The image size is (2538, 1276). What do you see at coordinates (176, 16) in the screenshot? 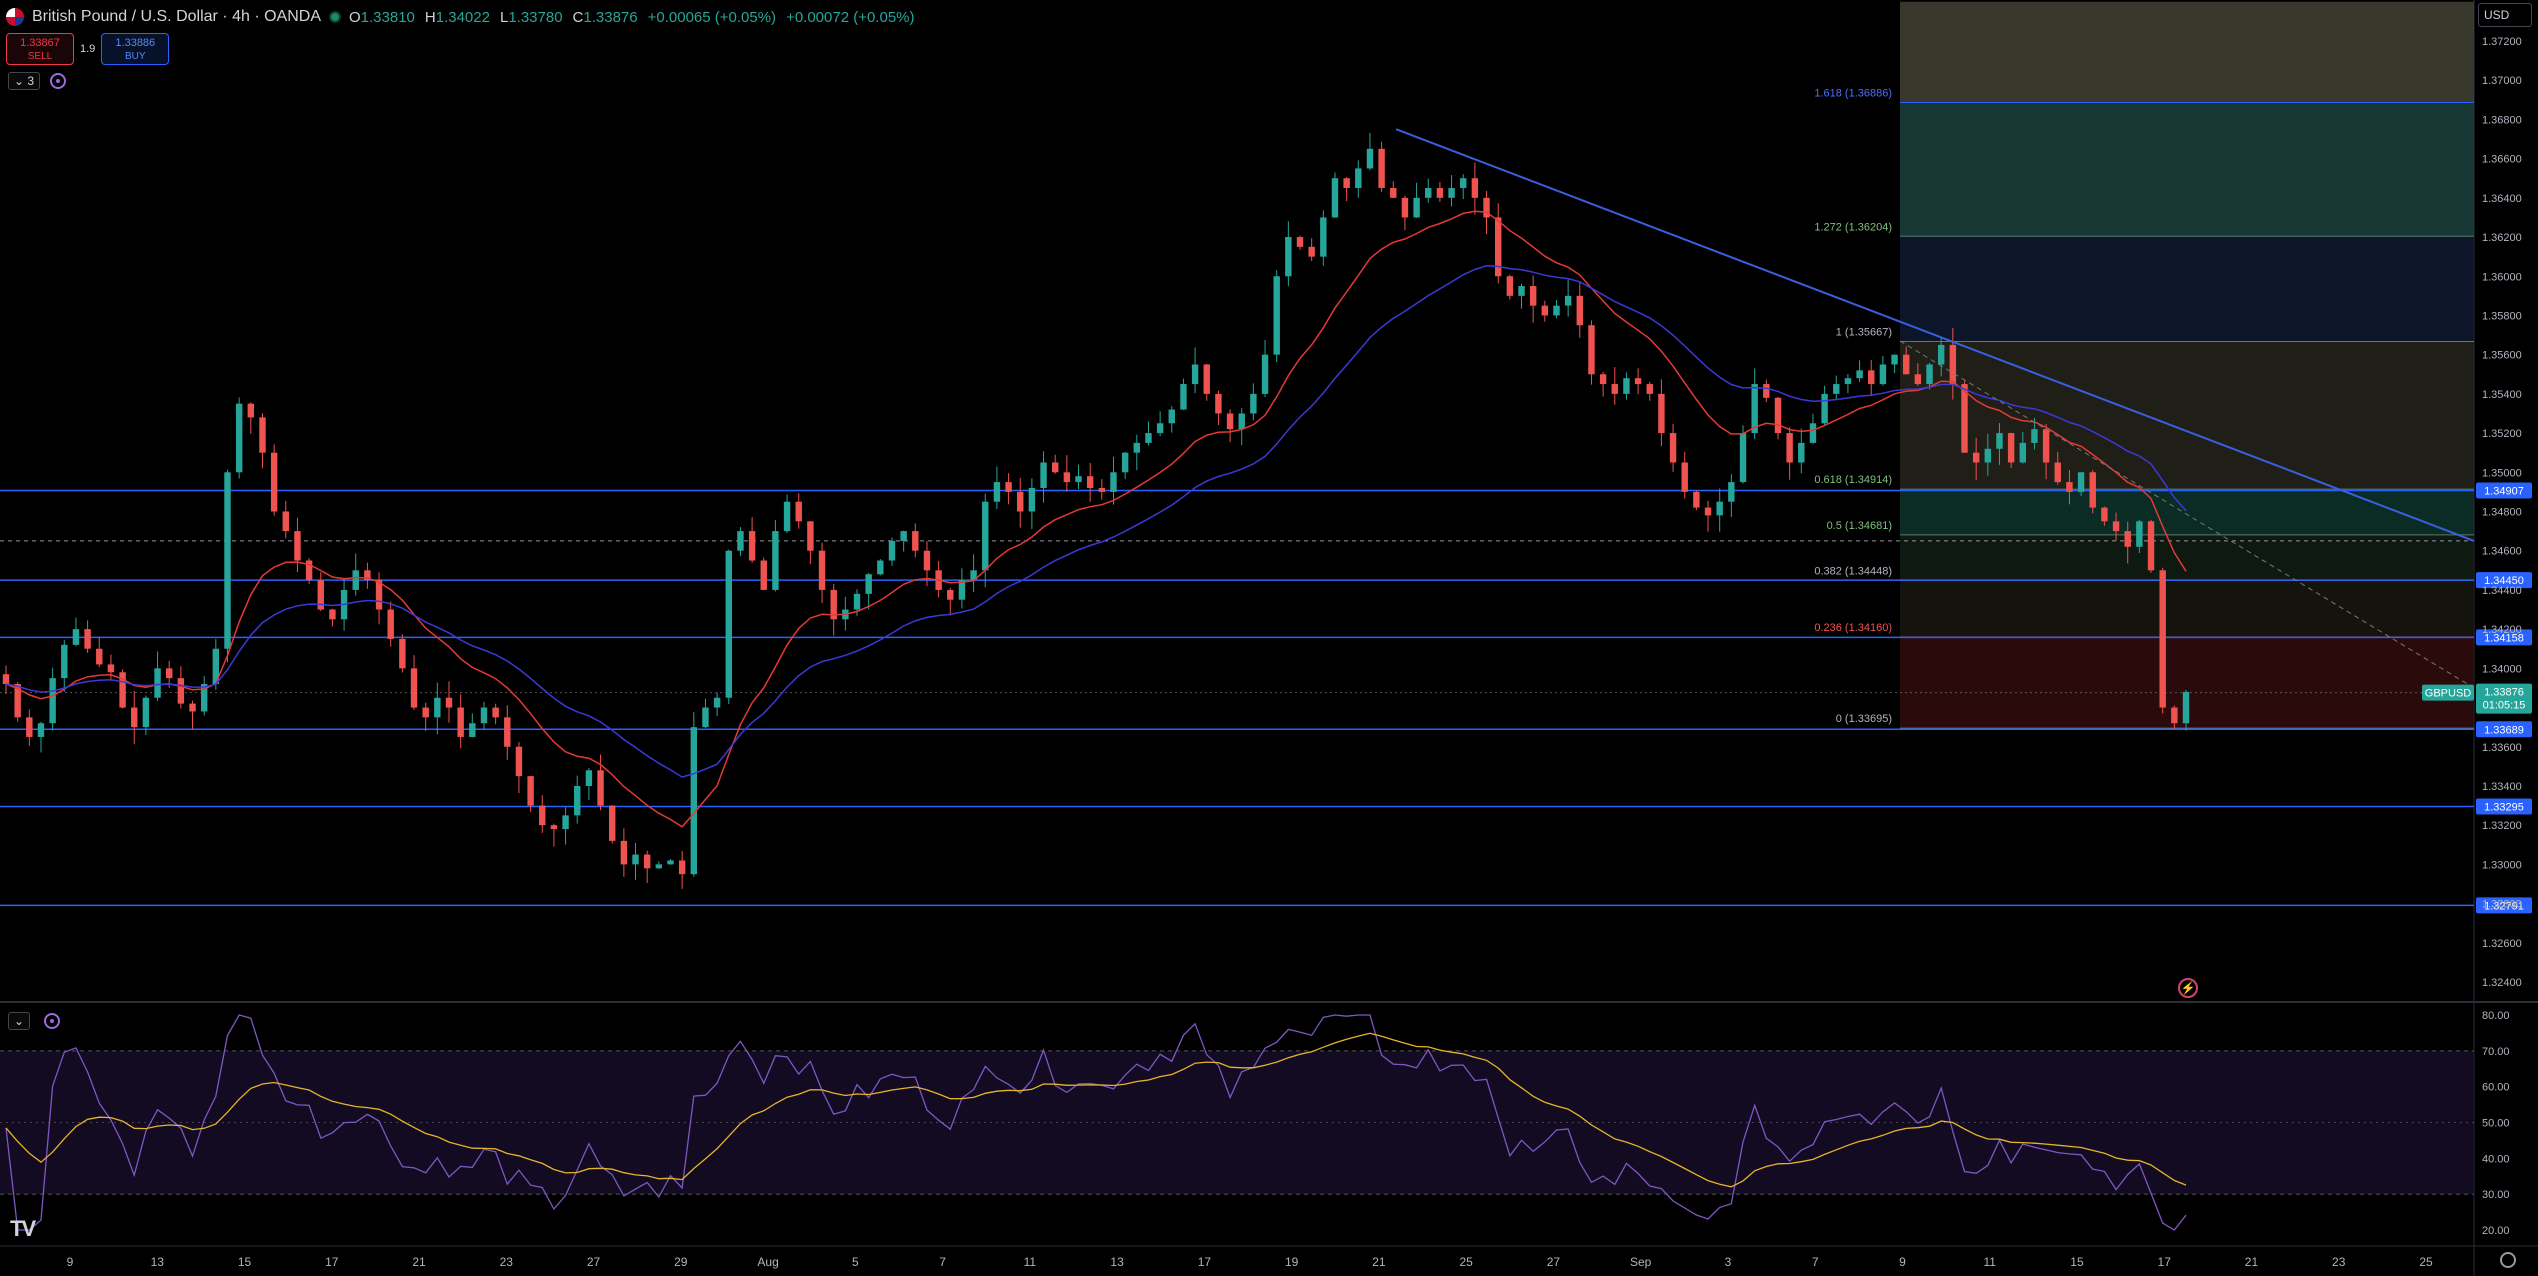
I see `symbol-title: British Pound / U.S. Dollar · 4h · OANDA` at bounding box center [176, 16].